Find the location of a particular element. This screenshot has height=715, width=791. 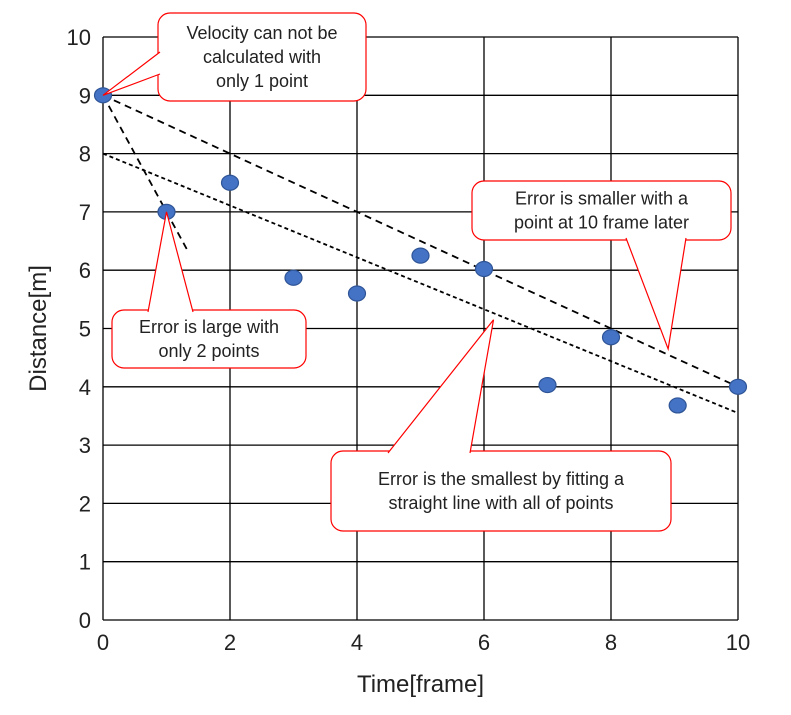

callout-text-line: only 1 point is located at coordinates (262, 81).